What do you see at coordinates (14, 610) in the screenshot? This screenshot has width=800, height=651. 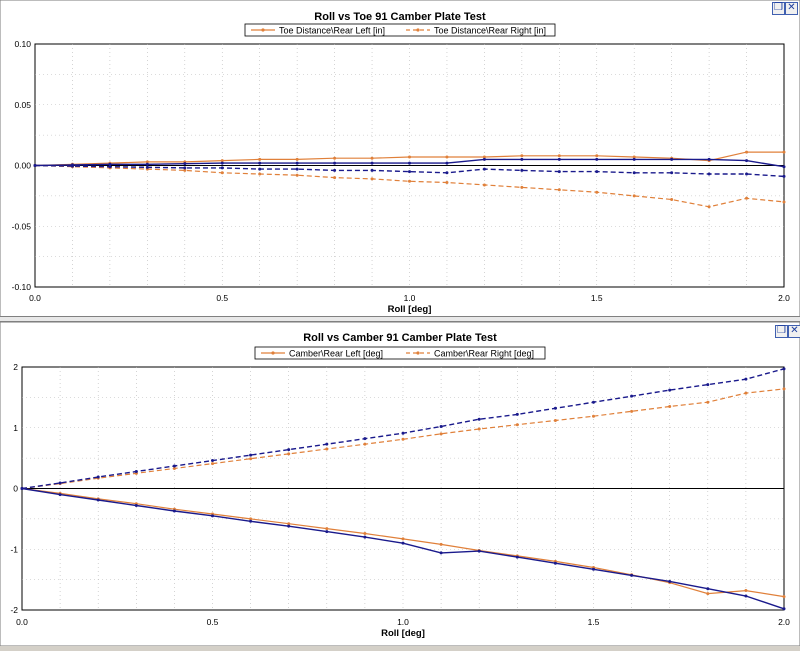 I see `y-tick-label: -2` at bounding box center [14, 610].